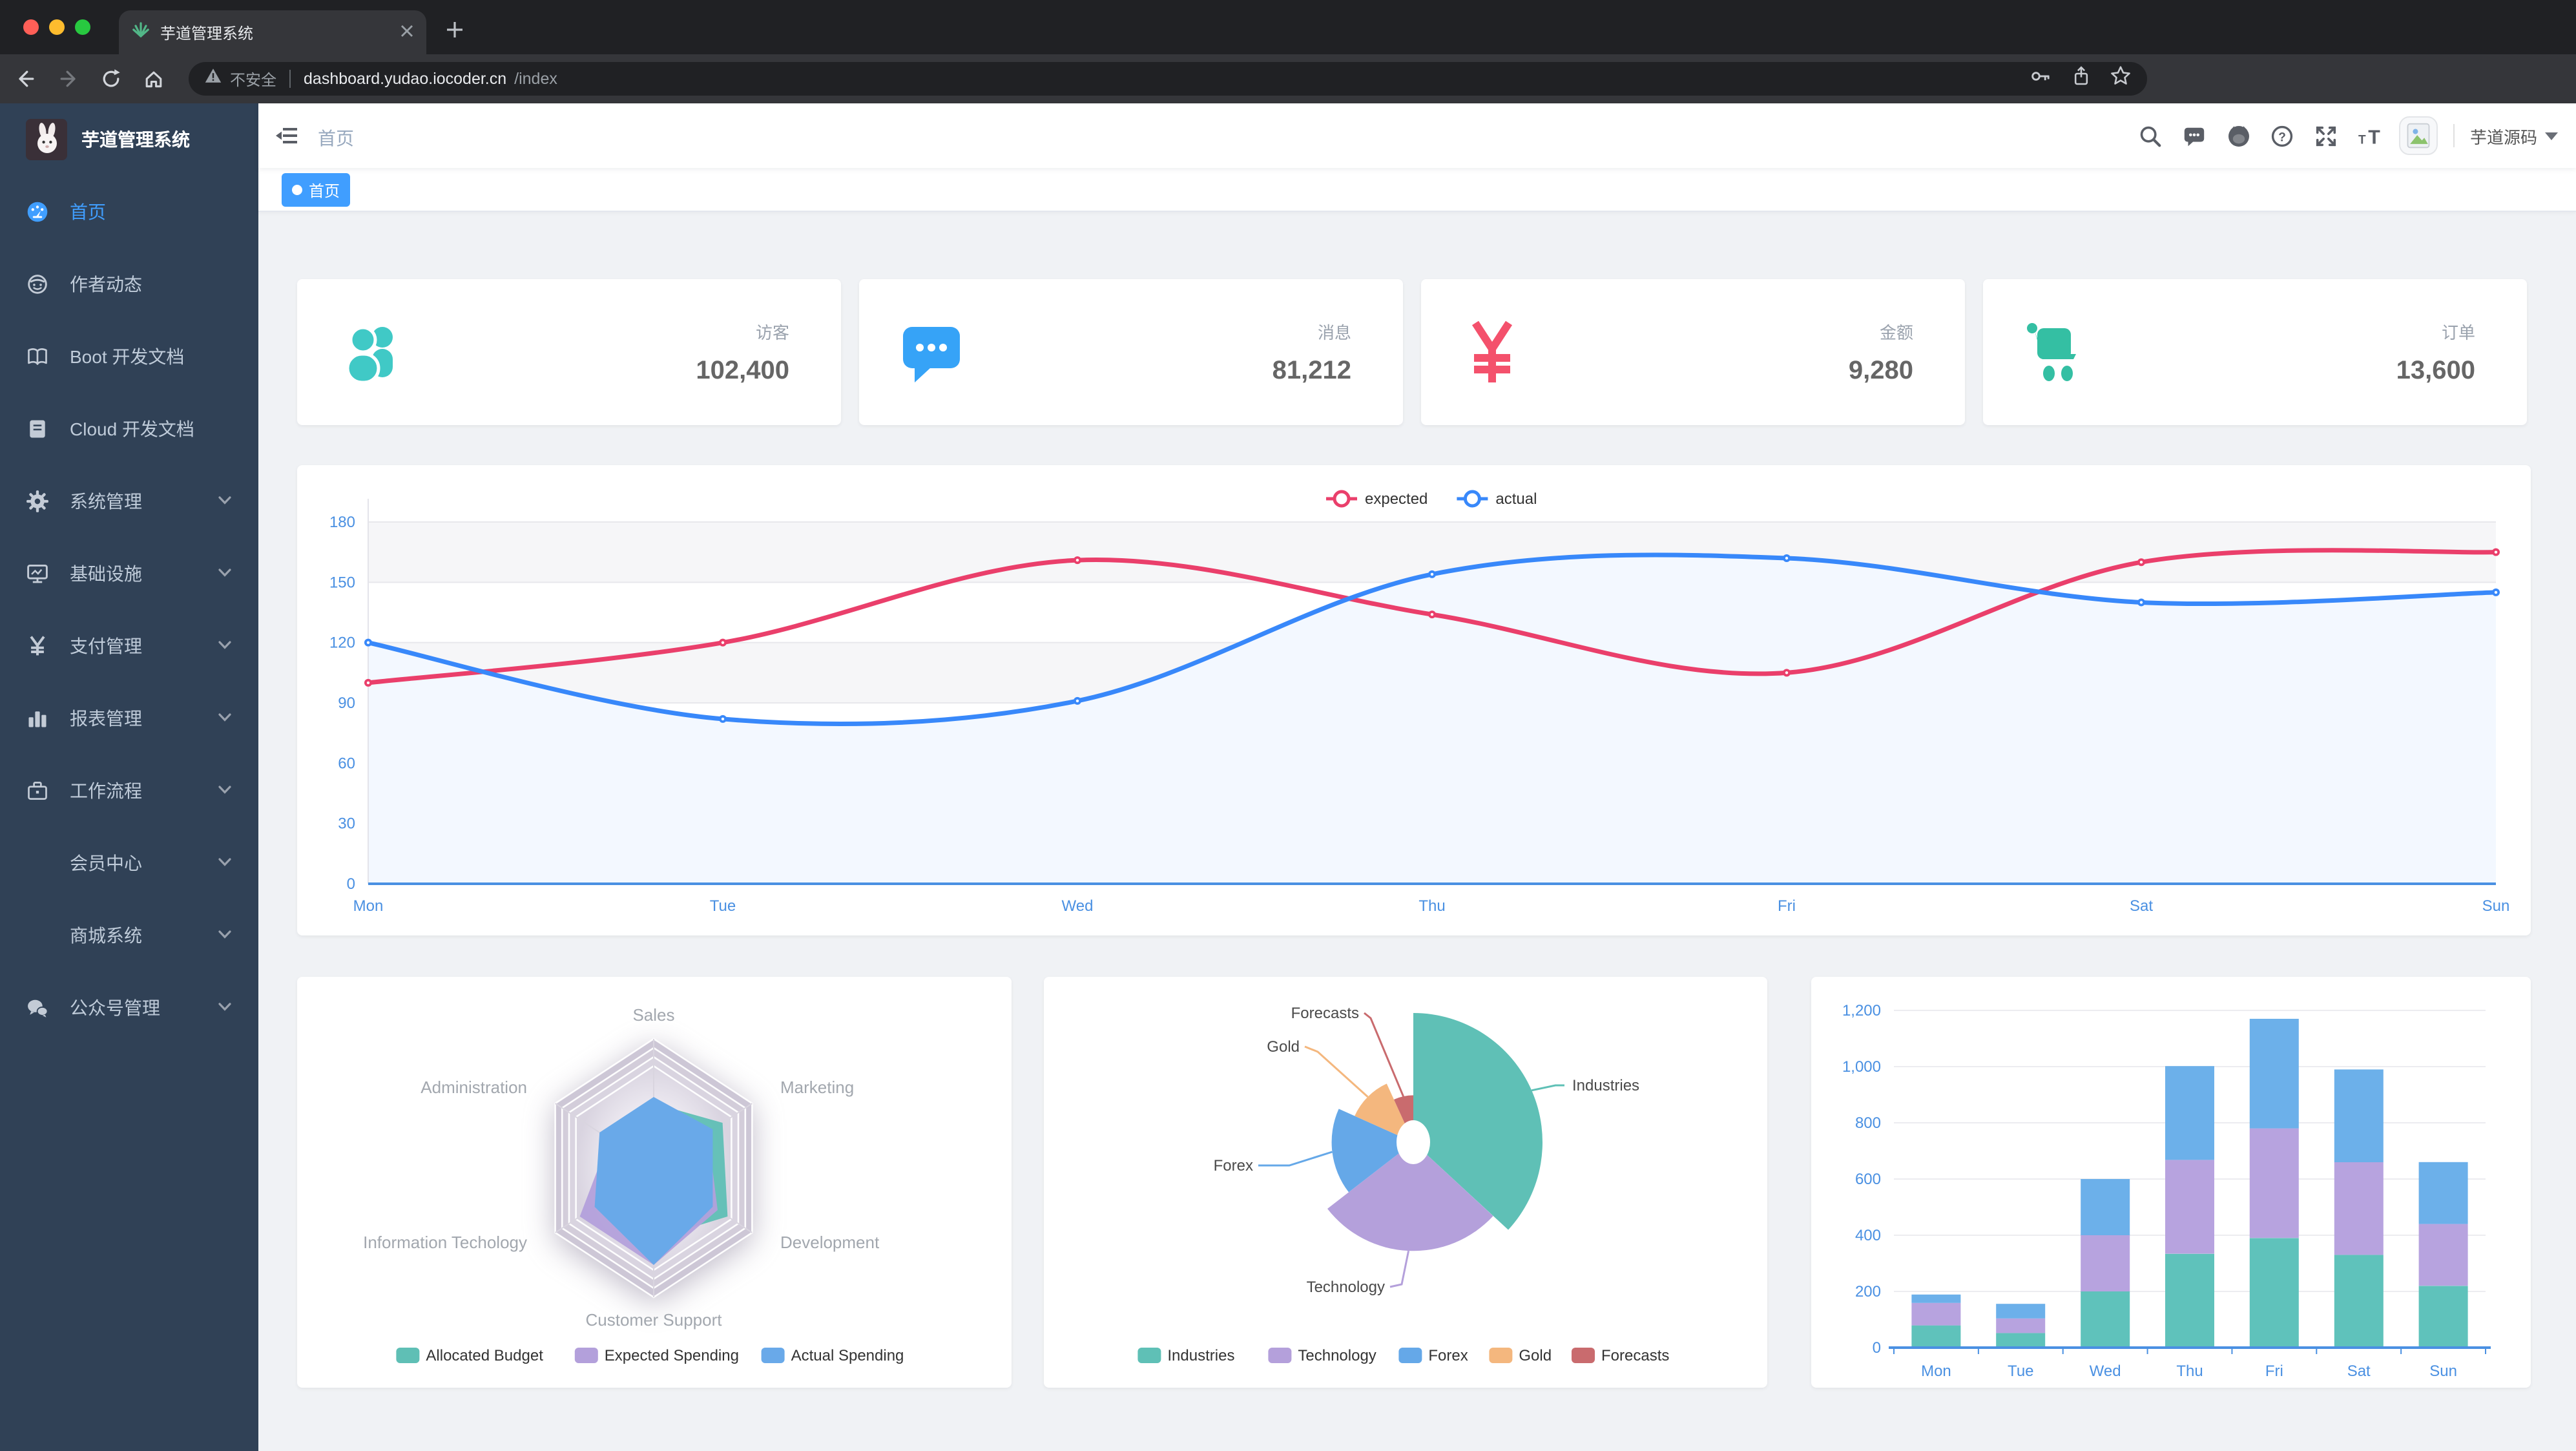 The image size is (2576, 1451). What do you see at coordinates (406, 32) in the screenshot?
I see `tab-close-icon` at bounding box center [406, 32].